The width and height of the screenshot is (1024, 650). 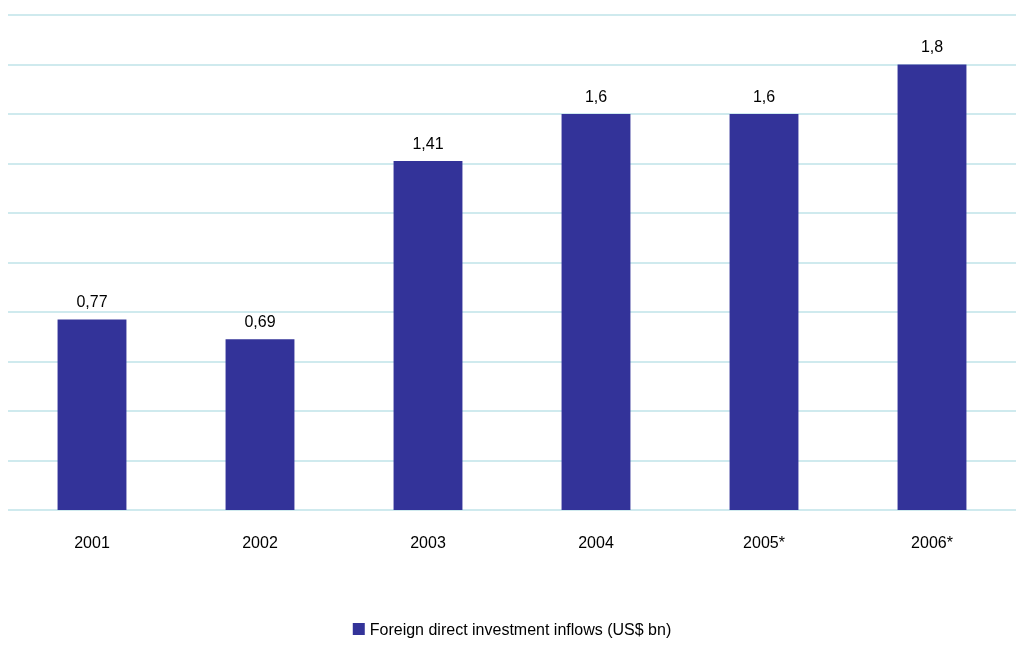 I want to click on x-tick-label: 2004, so click(x=596, y=542).